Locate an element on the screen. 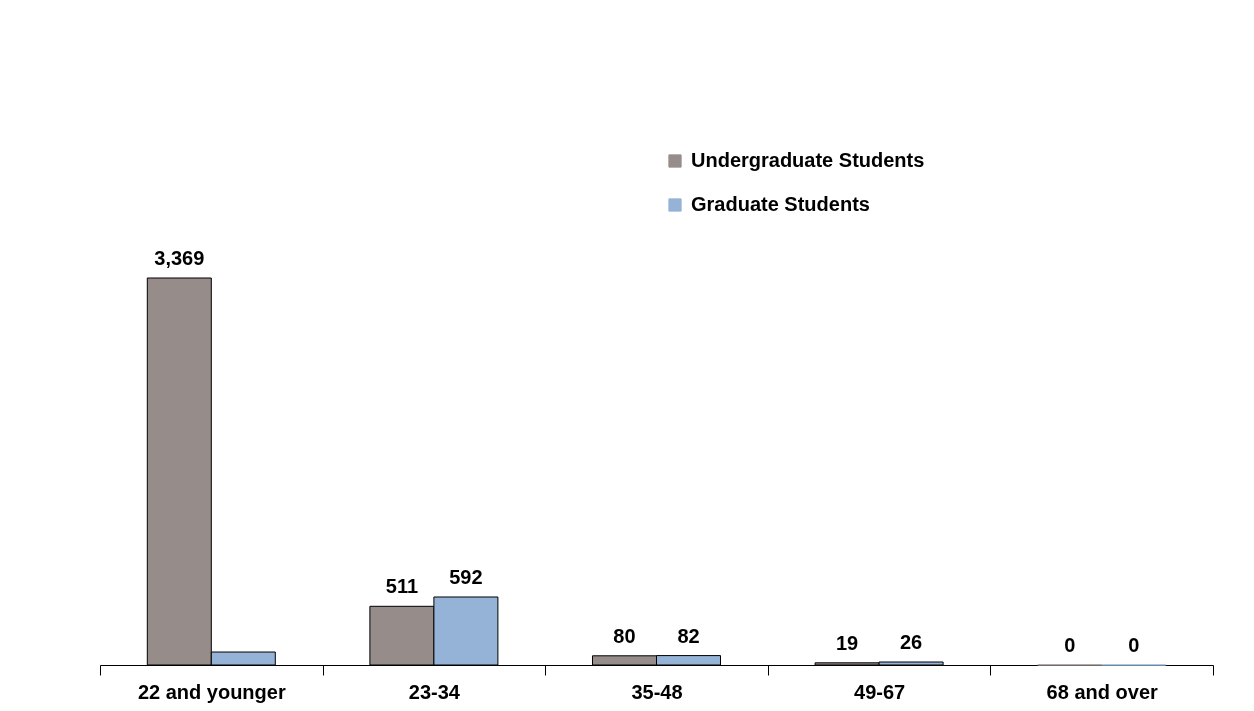  data-label: 3,369 is located at coordinates (179, 258).